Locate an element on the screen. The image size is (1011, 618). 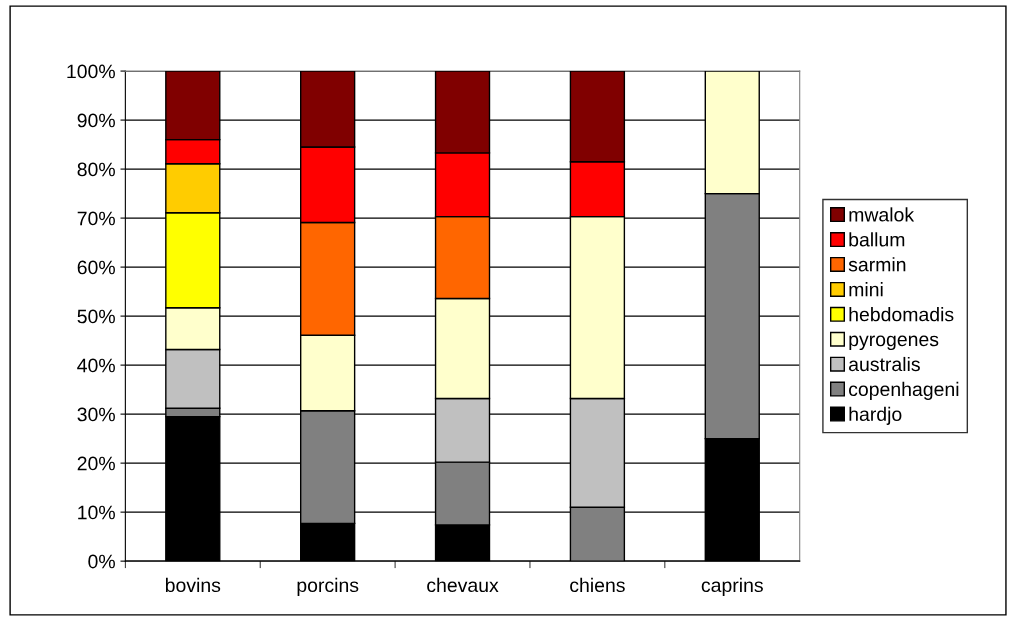
legend-label: ballum is located at coordinates (877, 239).